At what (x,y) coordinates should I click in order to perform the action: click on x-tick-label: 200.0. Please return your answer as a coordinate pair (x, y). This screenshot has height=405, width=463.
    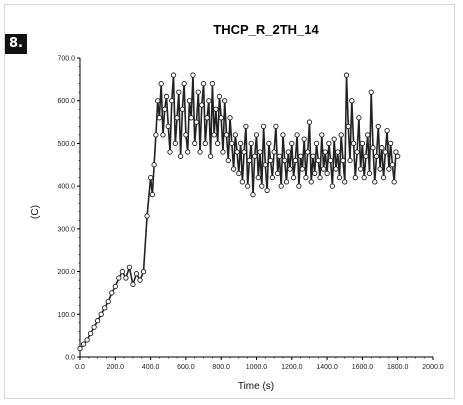
    Looking at the image, I should click on (116, 367).